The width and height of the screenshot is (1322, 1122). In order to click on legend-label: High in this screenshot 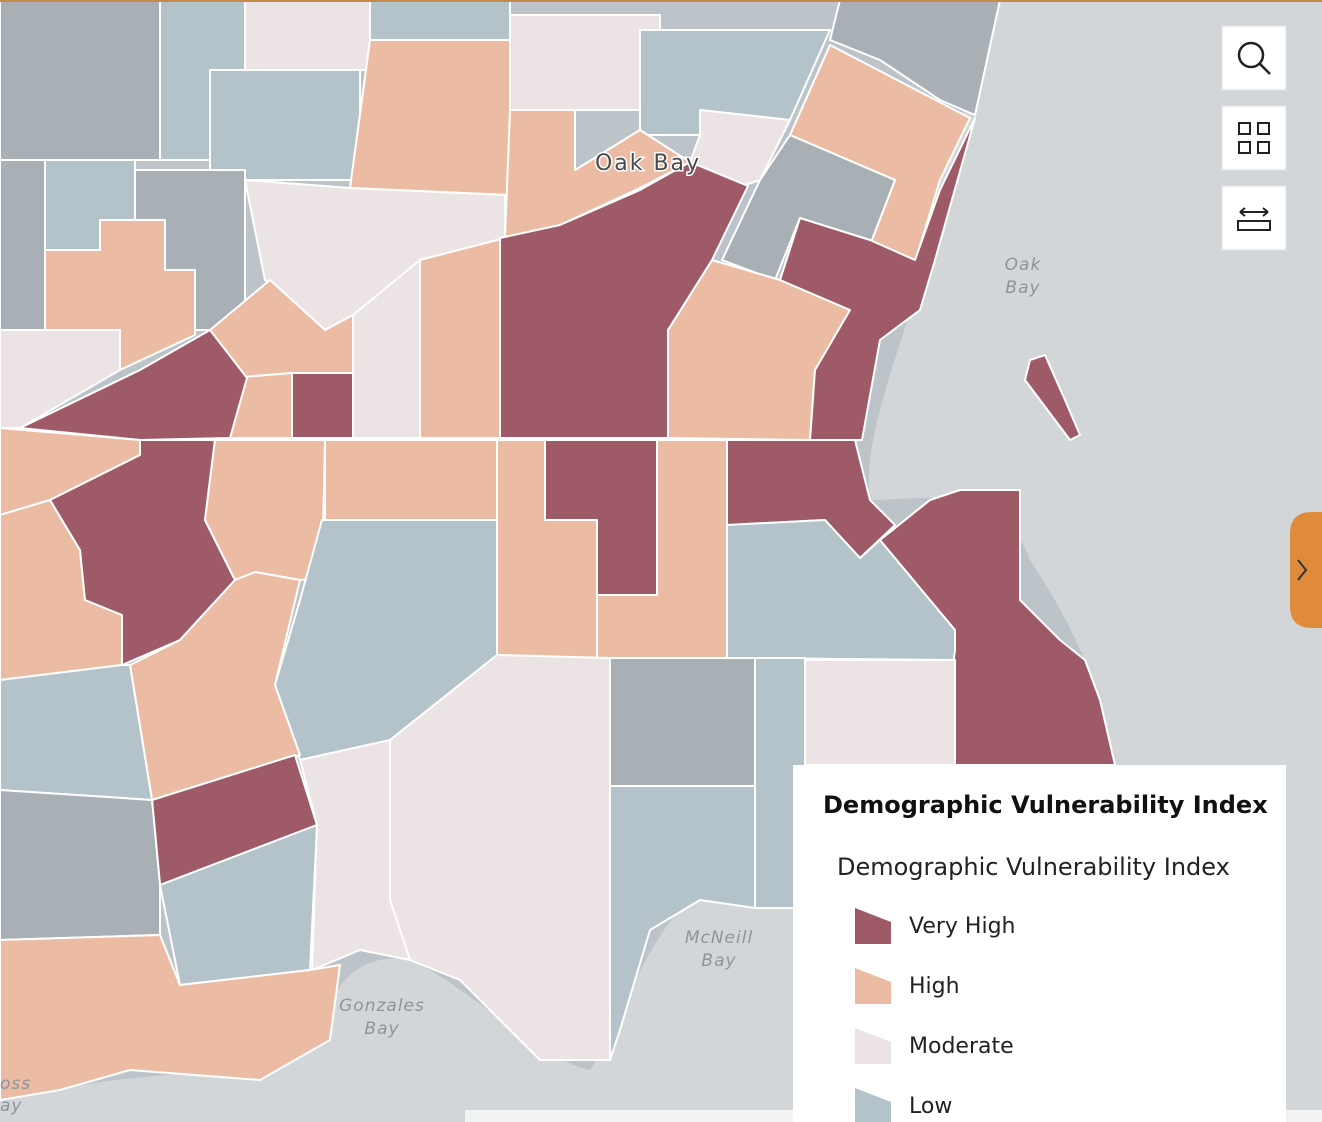, I will do `click(934, 986)`.